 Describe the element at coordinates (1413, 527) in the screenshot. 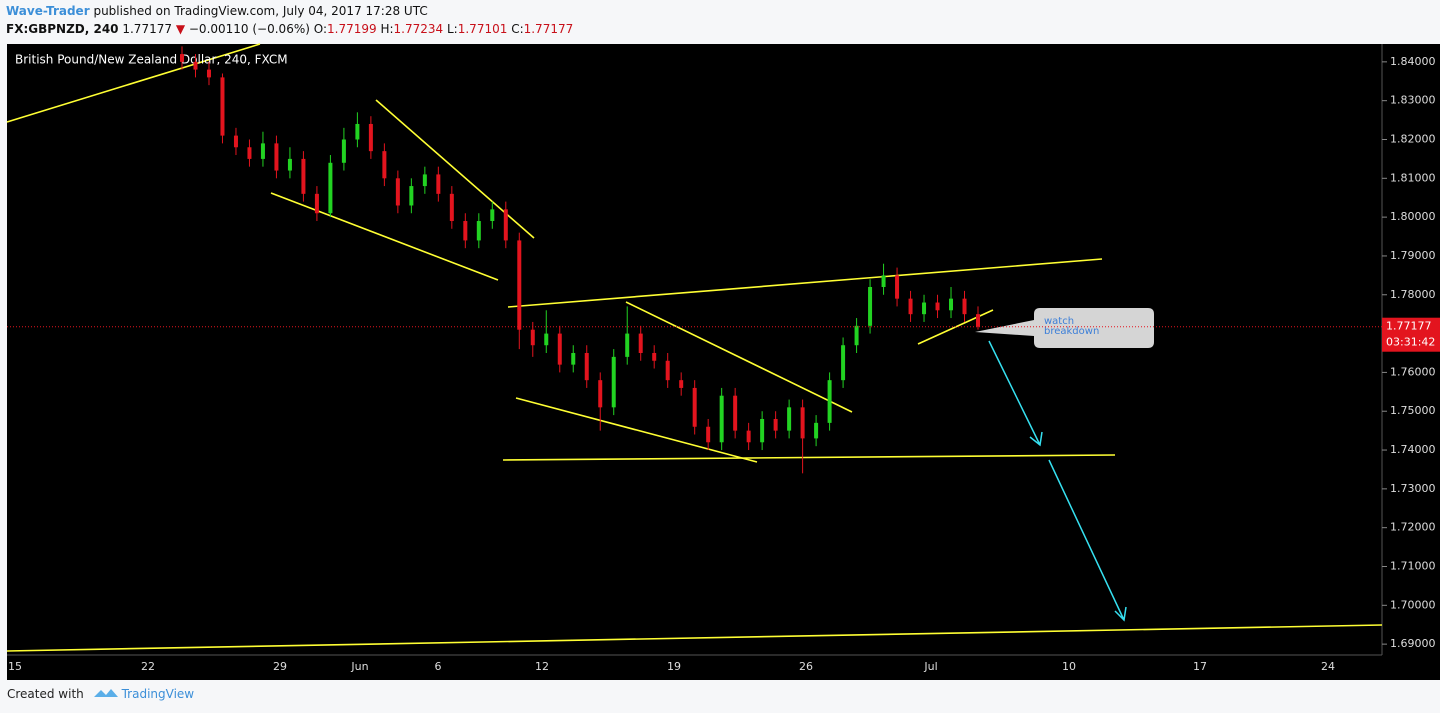

I see `y-tick-label: 1.72000` at that location.